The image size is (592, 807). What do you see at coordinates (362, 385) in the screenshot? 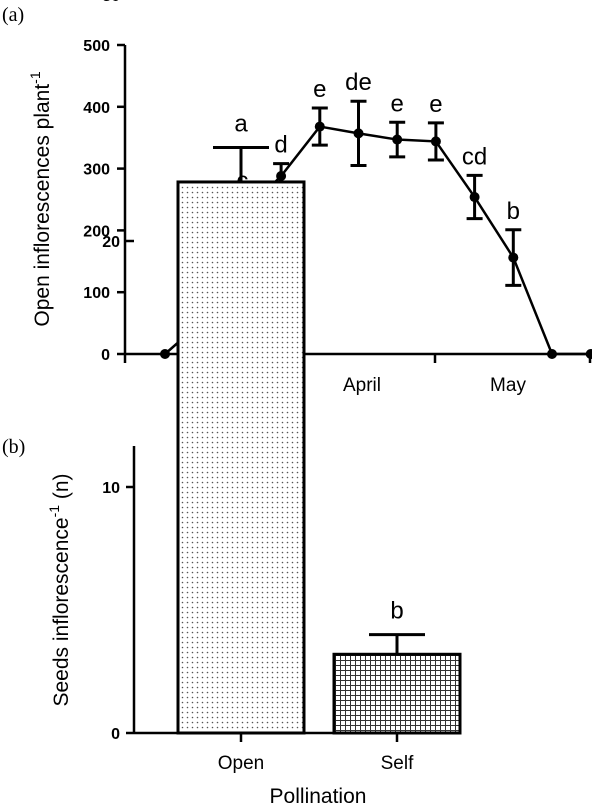
I see `month-label: April` at bounding box center [362, 385].